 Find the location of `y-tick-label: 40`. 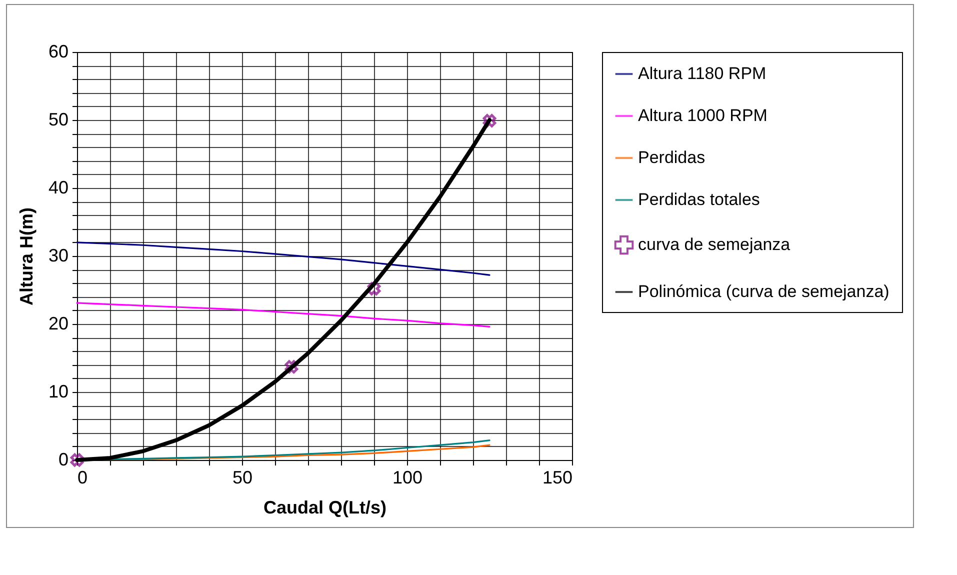

y-tick-label: 40 is located at coordinates (58, 188).